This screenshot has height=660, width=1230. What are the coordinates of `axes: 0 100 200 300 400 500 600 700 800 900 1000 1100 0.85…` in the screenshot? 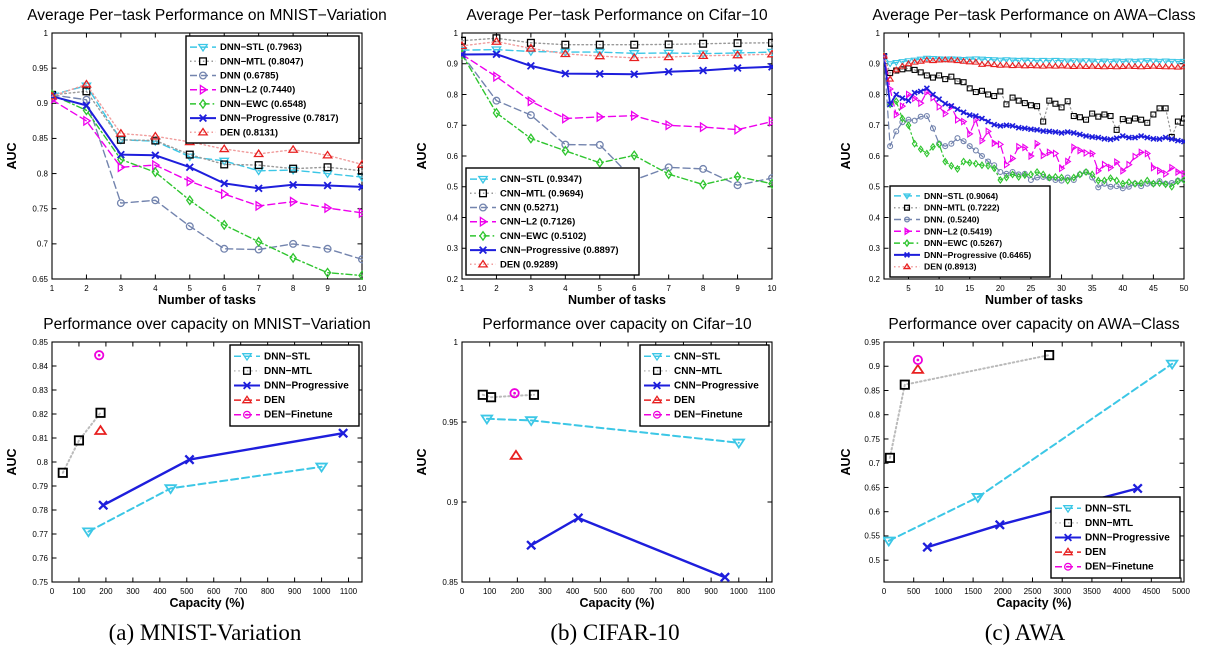 It's located at (608, 467).